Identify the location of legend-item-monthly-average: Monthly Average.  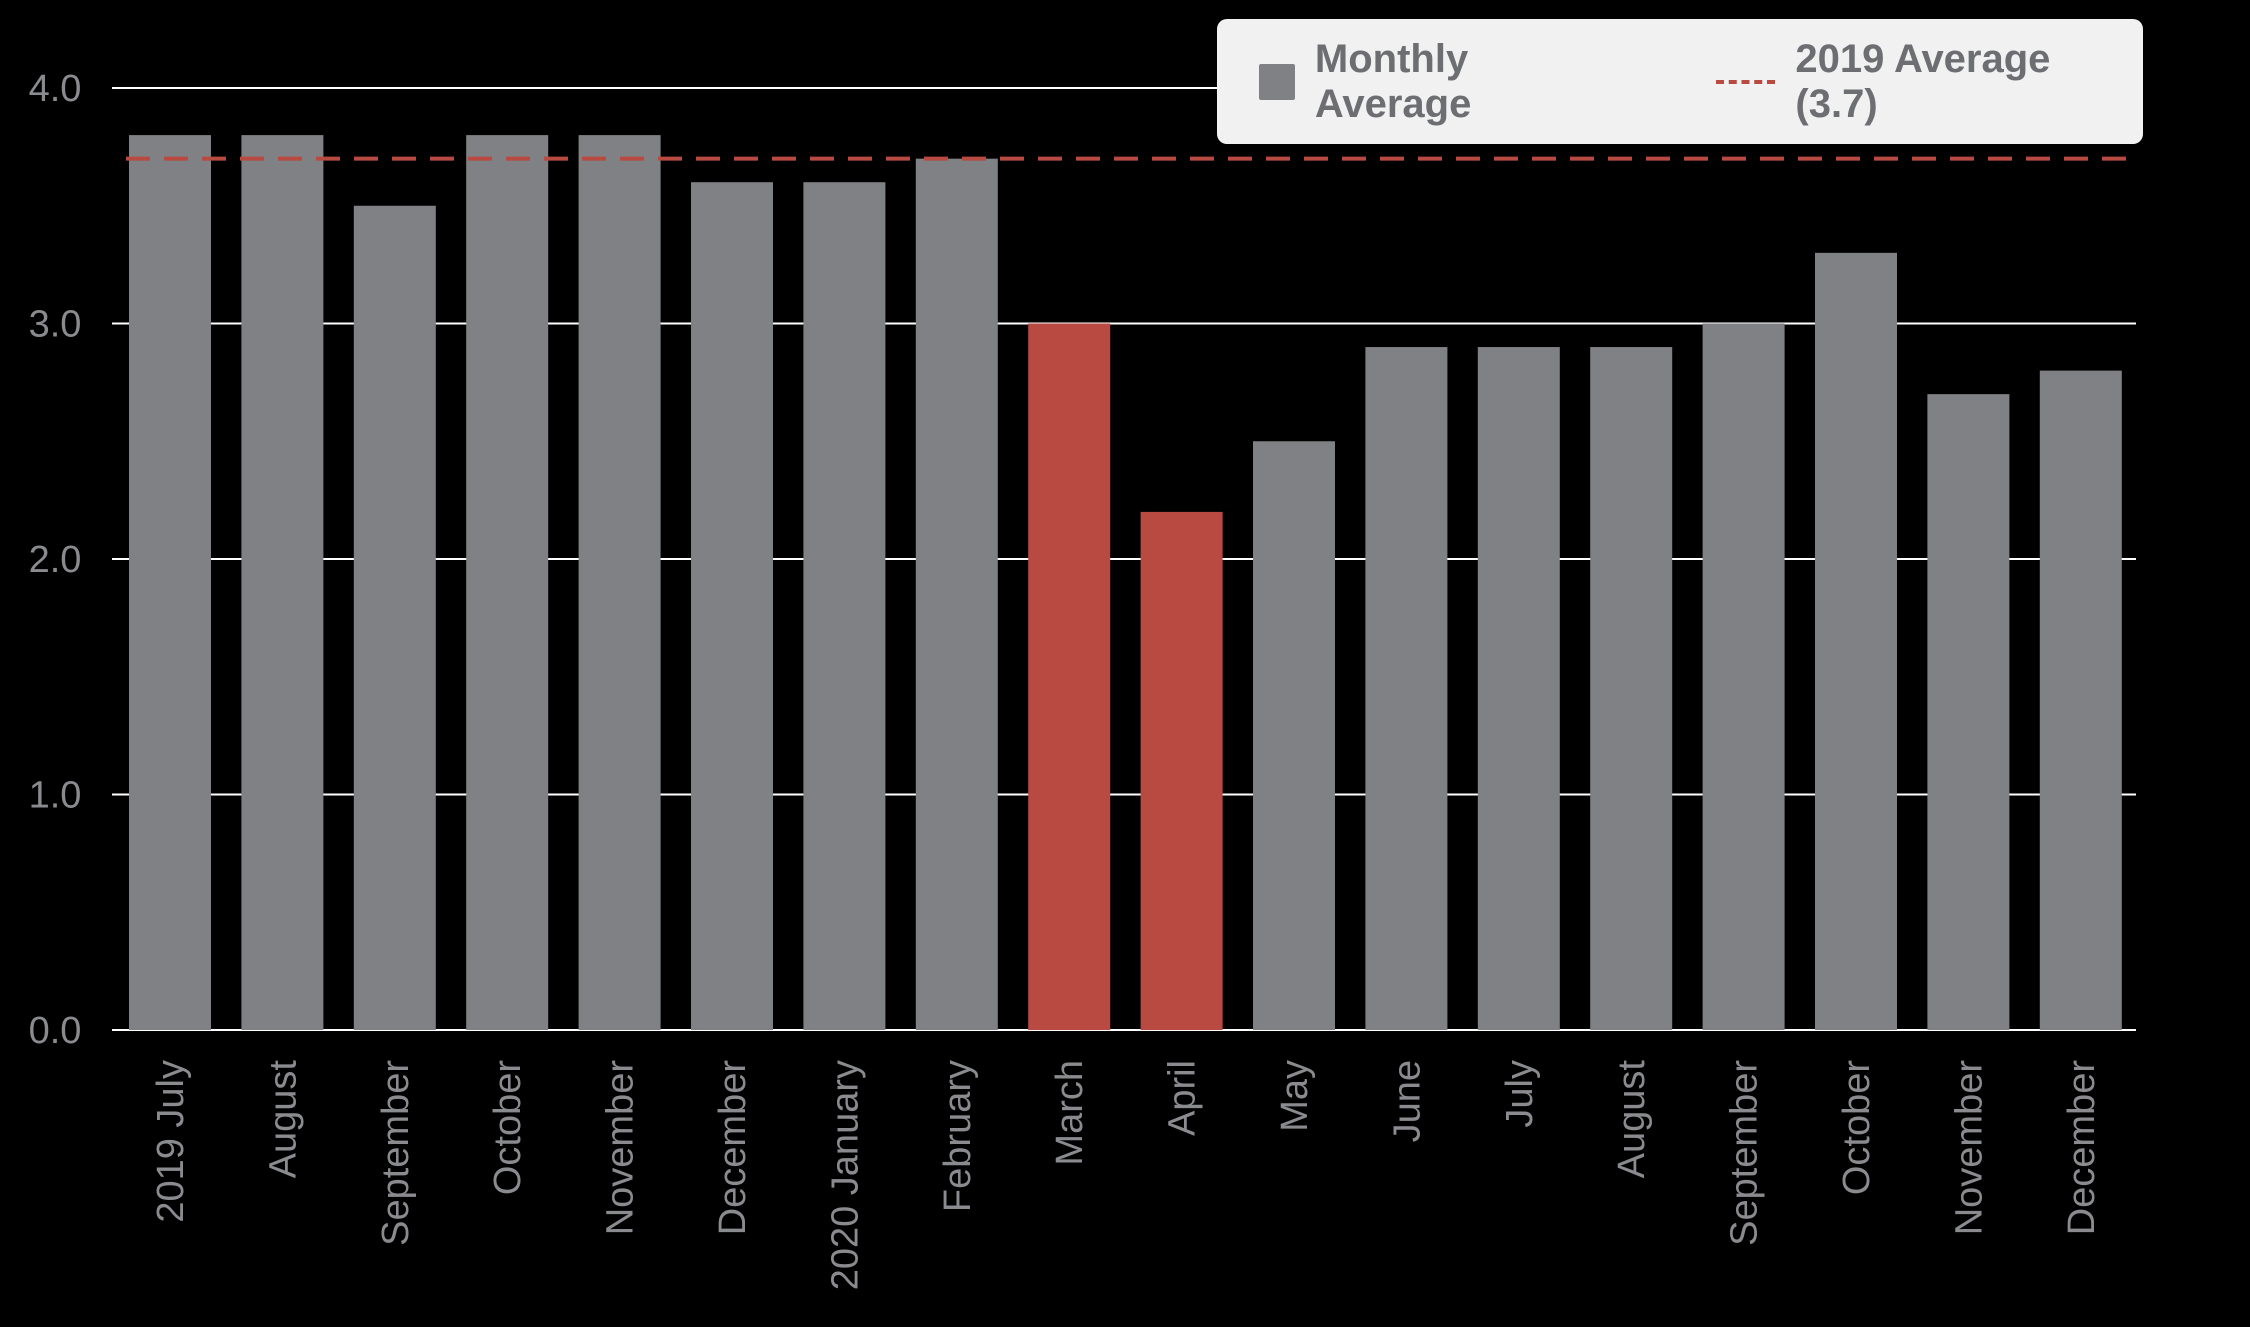
(1425, 82).